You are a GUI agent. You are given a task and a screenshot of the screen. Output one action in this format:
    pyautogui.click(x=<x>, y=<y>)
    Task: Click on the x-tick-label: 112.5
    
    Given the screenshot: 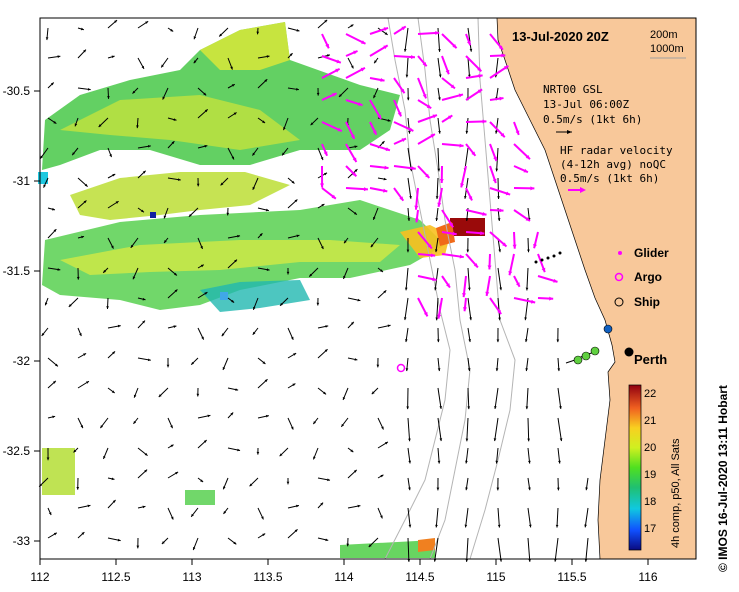 What is the action you would take?
    pyautogui.click(x=115, y=577)
    